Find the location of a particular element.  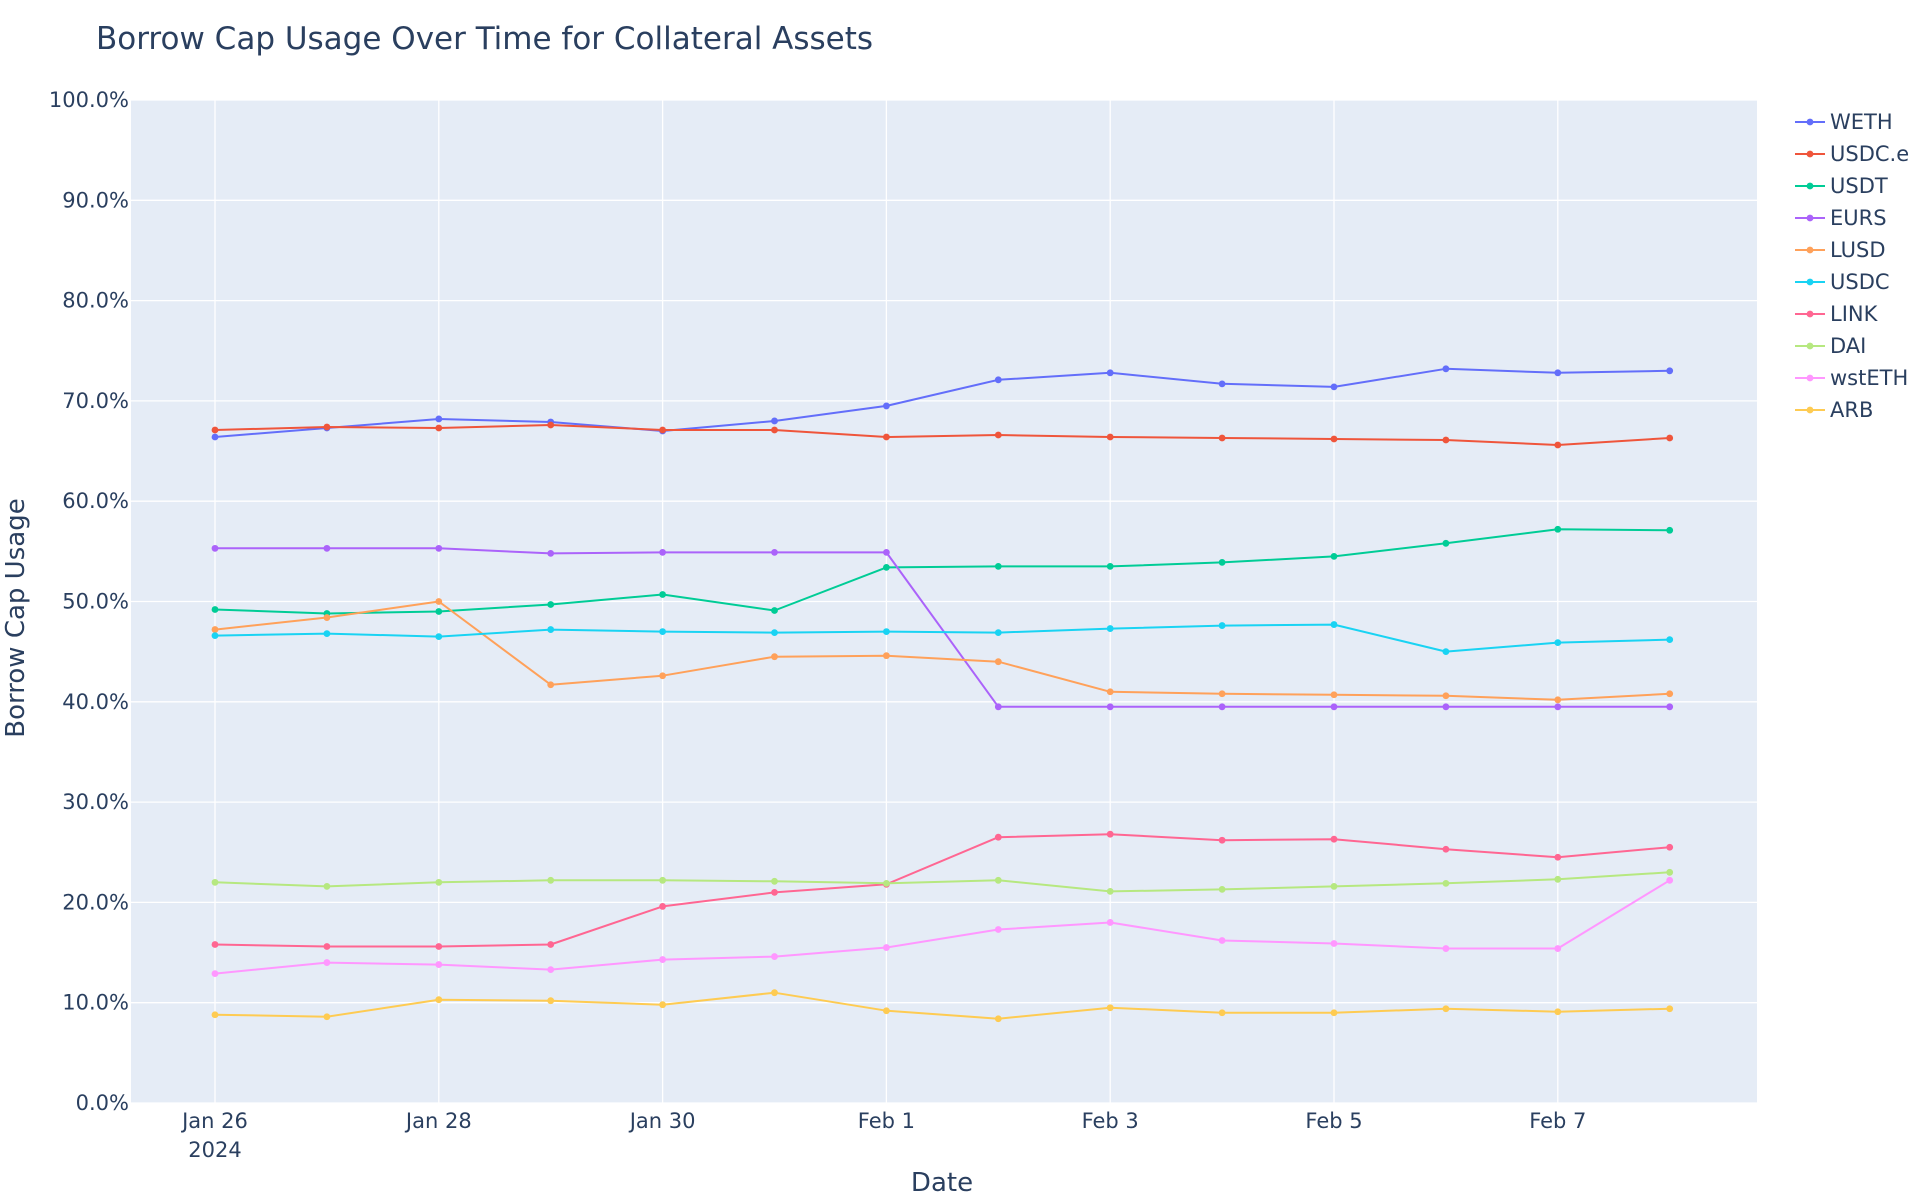

legend-item-lusd: LUSD is located at coordinates (1840, 250).